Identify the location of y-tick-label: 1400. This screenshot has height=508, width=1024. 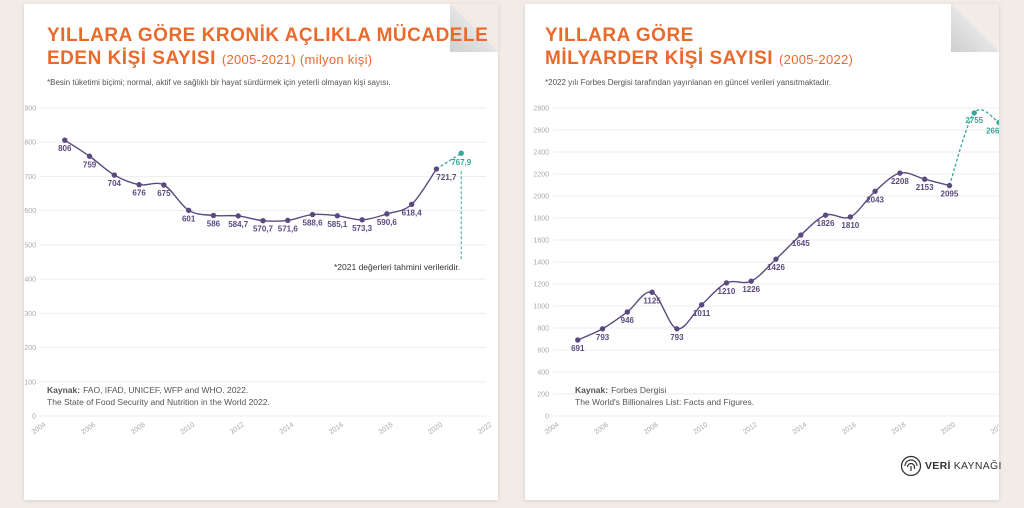
(541, 263).